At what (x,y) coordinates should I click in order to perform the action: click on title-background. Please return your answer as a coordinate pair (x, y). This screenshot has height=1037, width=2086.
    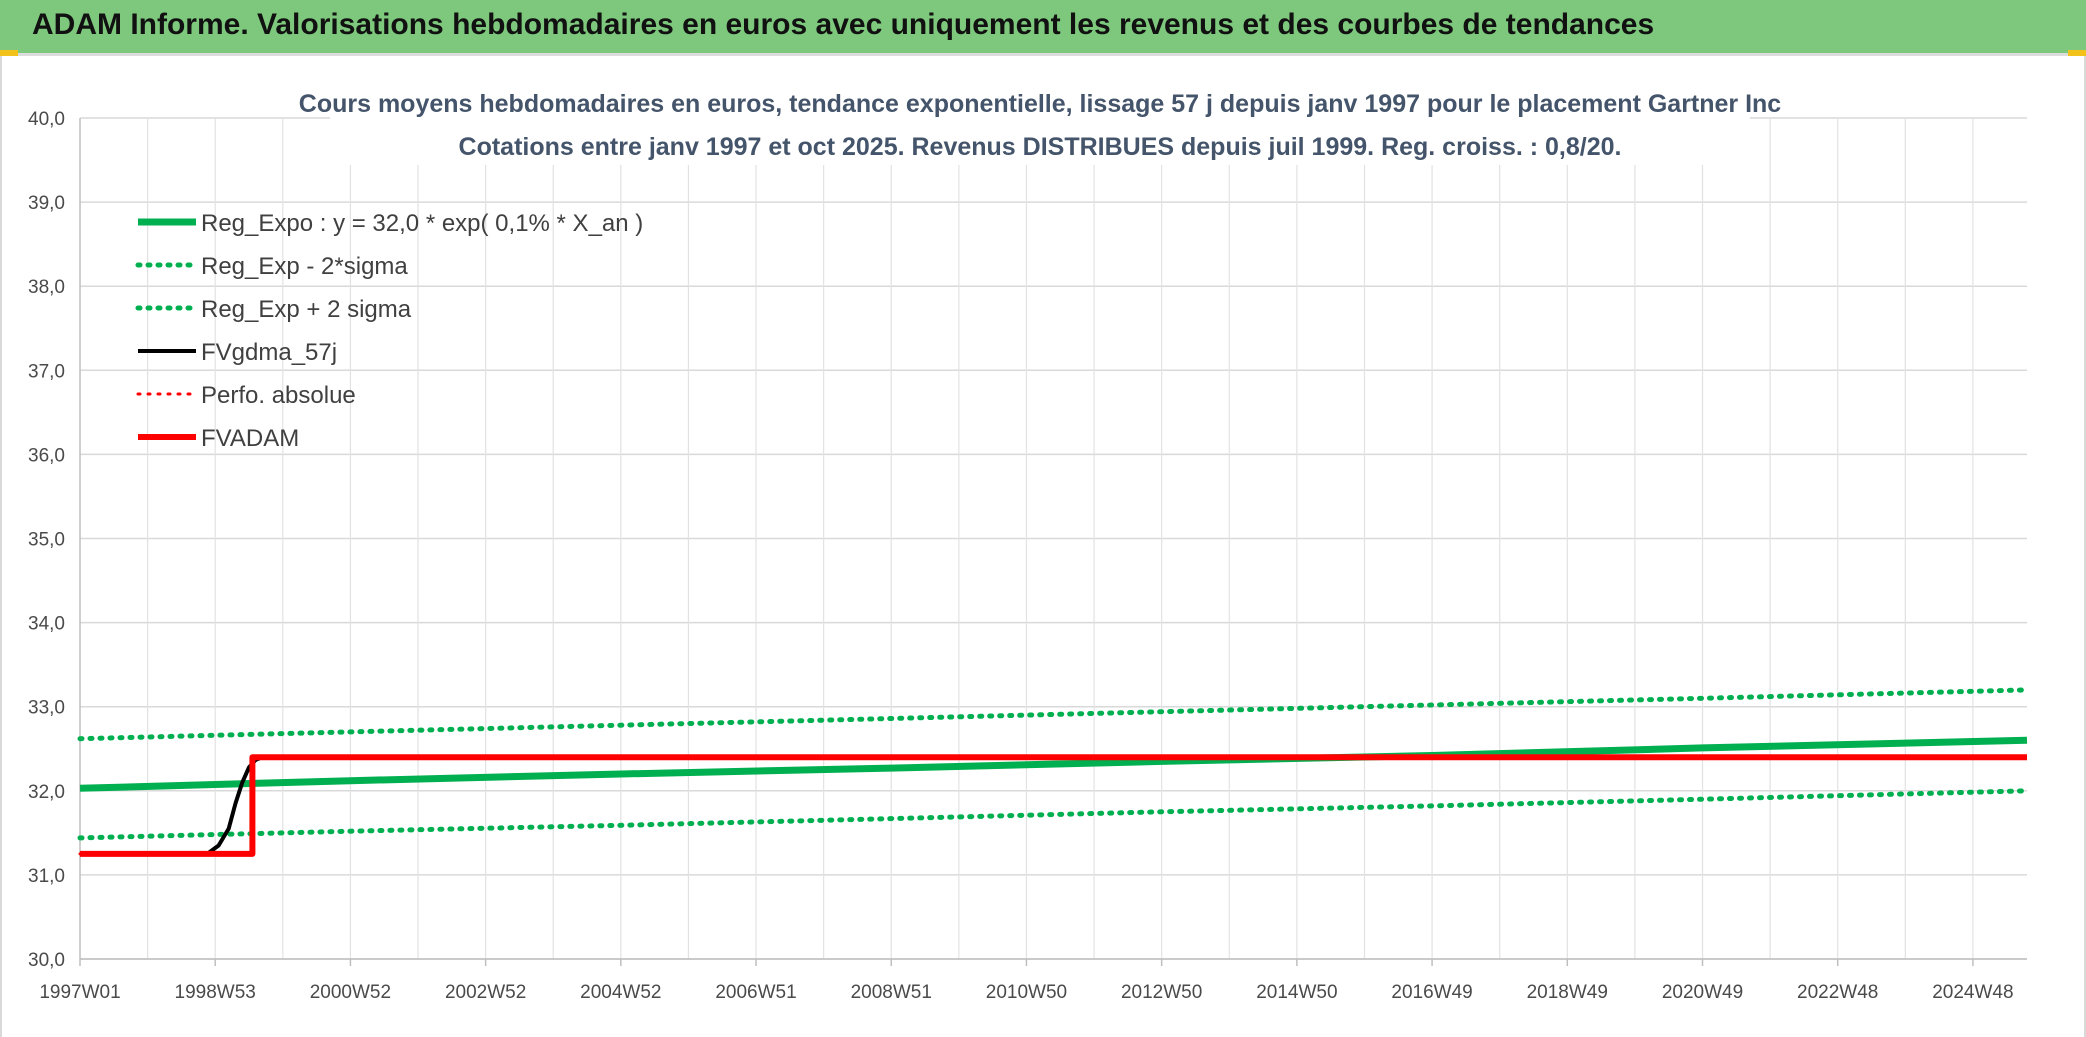
    Looking at the image, I should click on (1040, 125).